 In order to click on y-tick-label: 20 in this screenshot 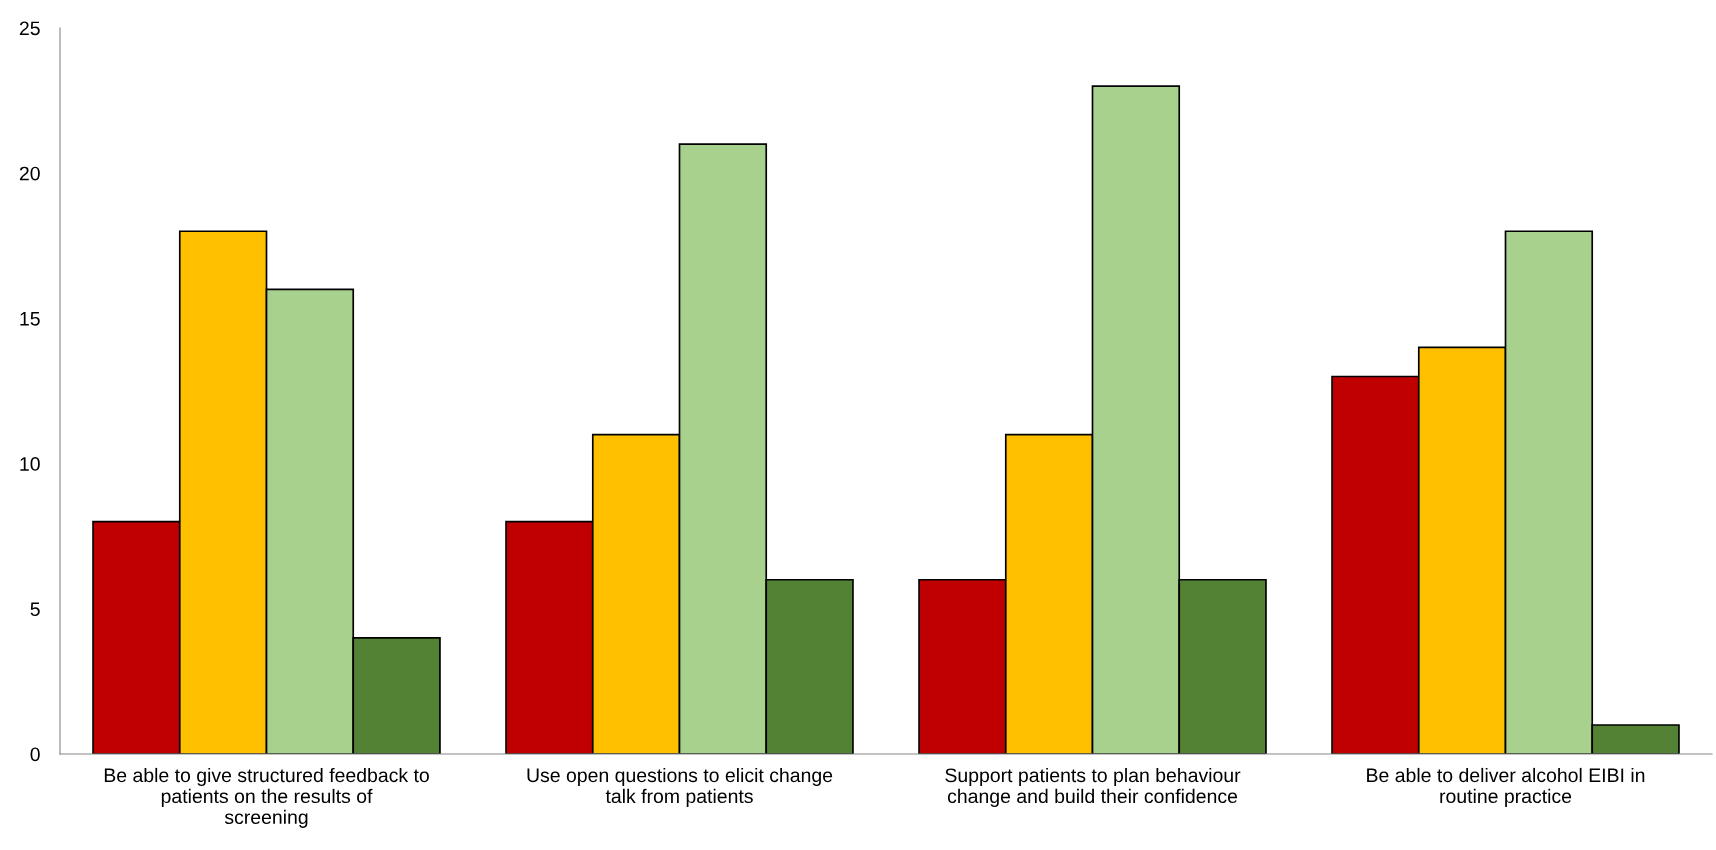, I will do `click(29, 173)`.